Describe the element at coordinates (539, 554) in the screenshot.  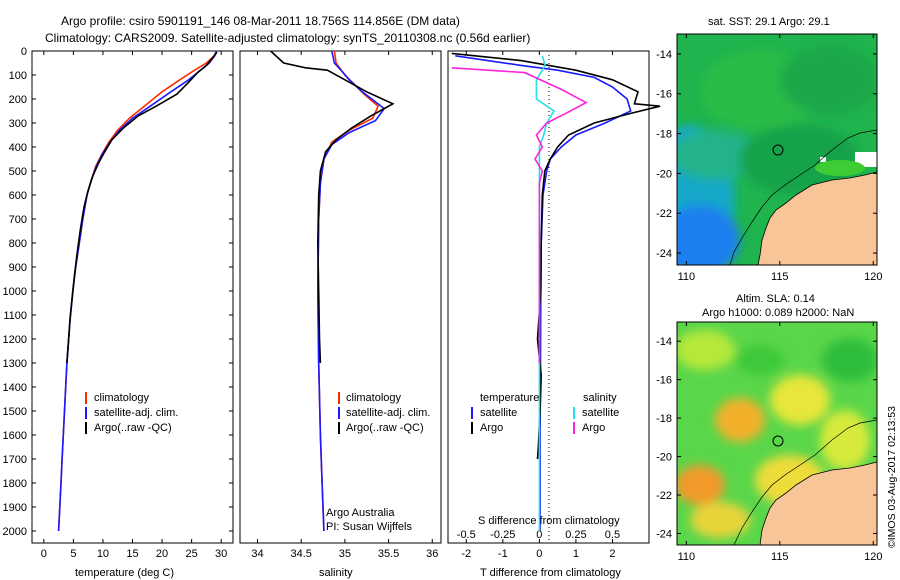
I see `difference-t-tick-label: 0` at that location.